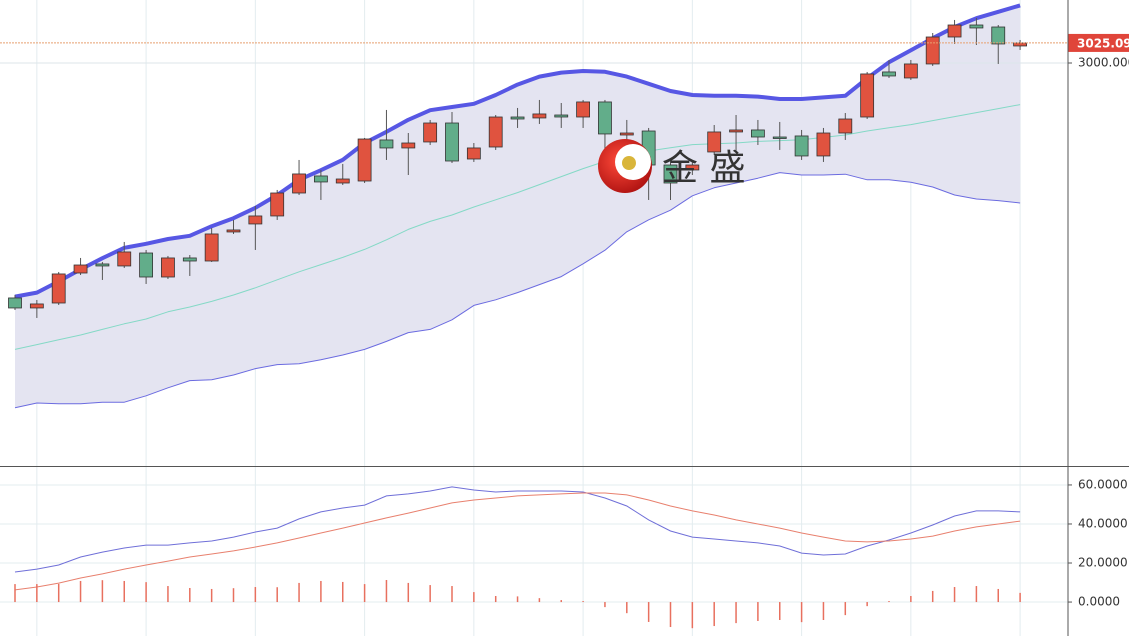  What do you see at coordinates (703, 168) in the screenshot?
I see `watermark: 金 盛` at bounding box center [703, 168].